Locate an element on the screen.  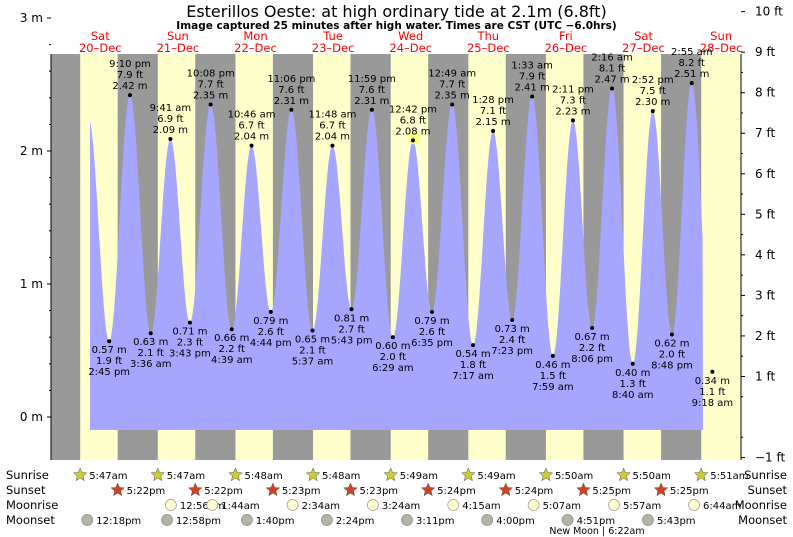
right-axis-tick-label: 9 ft is located at coordinates (765, 52).